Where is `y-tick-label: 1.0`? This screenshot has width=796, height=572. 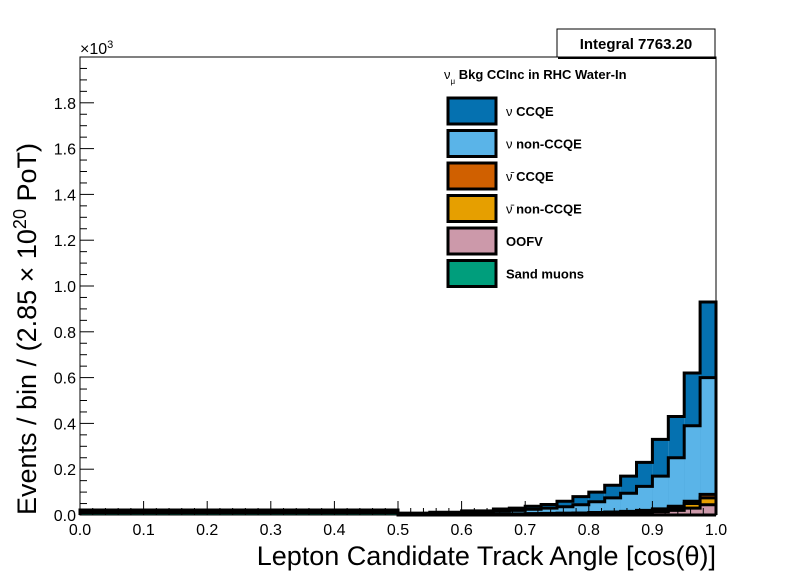
y-tick-label: 1.0 is located at coordinates (65, 287).